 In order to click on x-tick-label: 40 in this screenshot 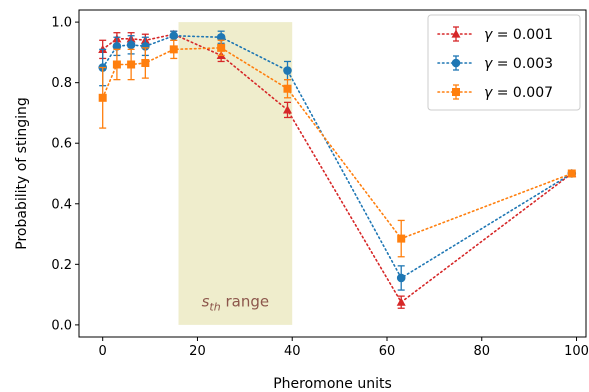, I will do `click(292, 351)`.